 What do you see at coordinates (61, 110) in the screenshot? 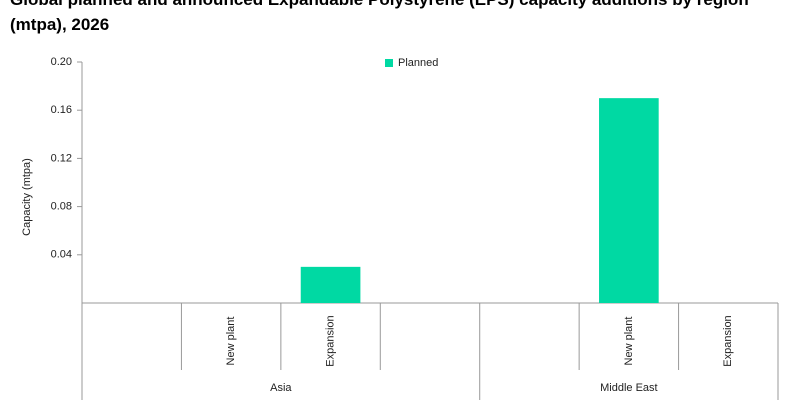
I see `y-tick-label: 0.16` at bounding box center [61, 110].